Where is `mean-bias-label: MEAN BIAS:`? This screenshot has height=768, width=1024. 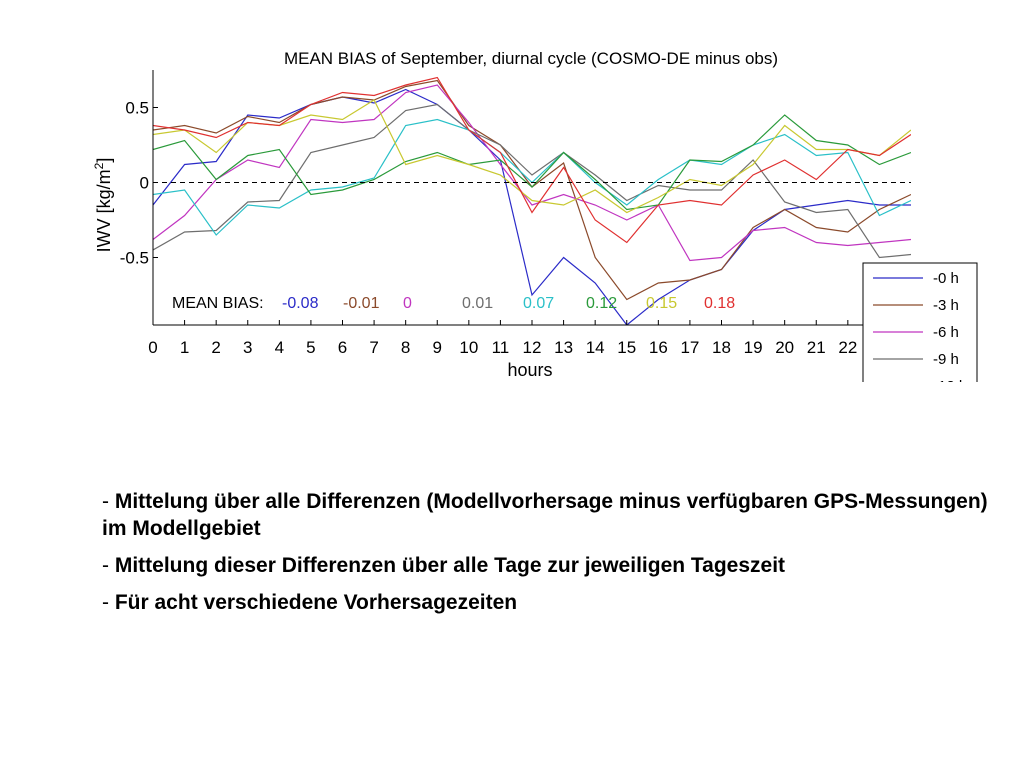
mean-bias-label: MEAN BIAS: is located at coordinates (218, 303).